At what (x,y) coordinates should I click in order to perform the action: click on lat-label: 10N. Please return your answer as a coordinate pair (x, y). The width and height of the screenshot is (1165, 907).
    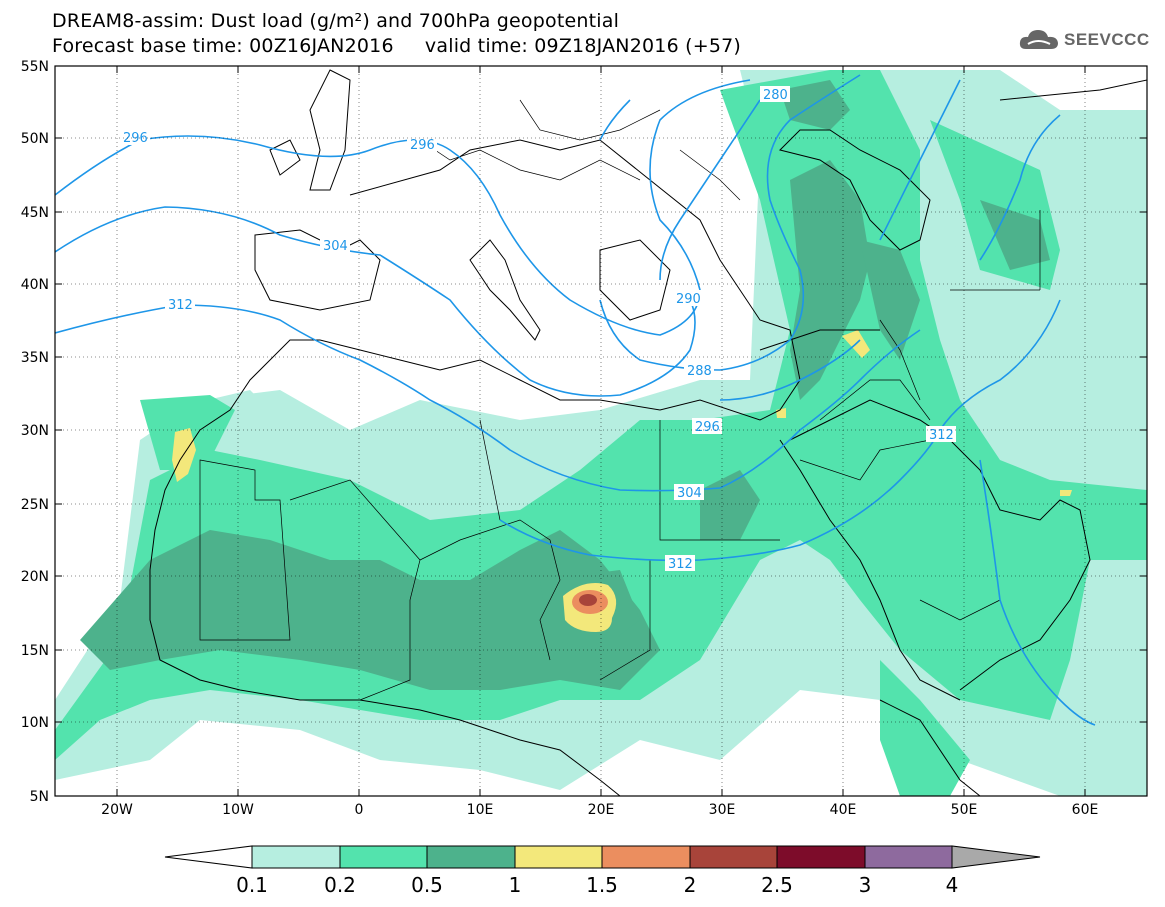
    Looking at the image, I should click on (35, 723).